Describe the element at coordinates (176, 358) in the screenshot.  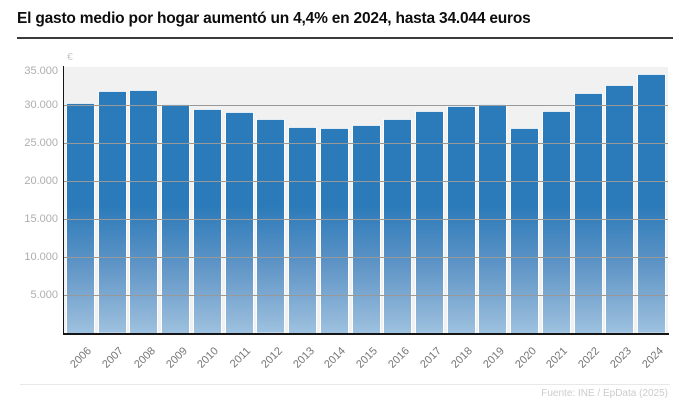
I see `x-year-label-2009: 2009` at that location.